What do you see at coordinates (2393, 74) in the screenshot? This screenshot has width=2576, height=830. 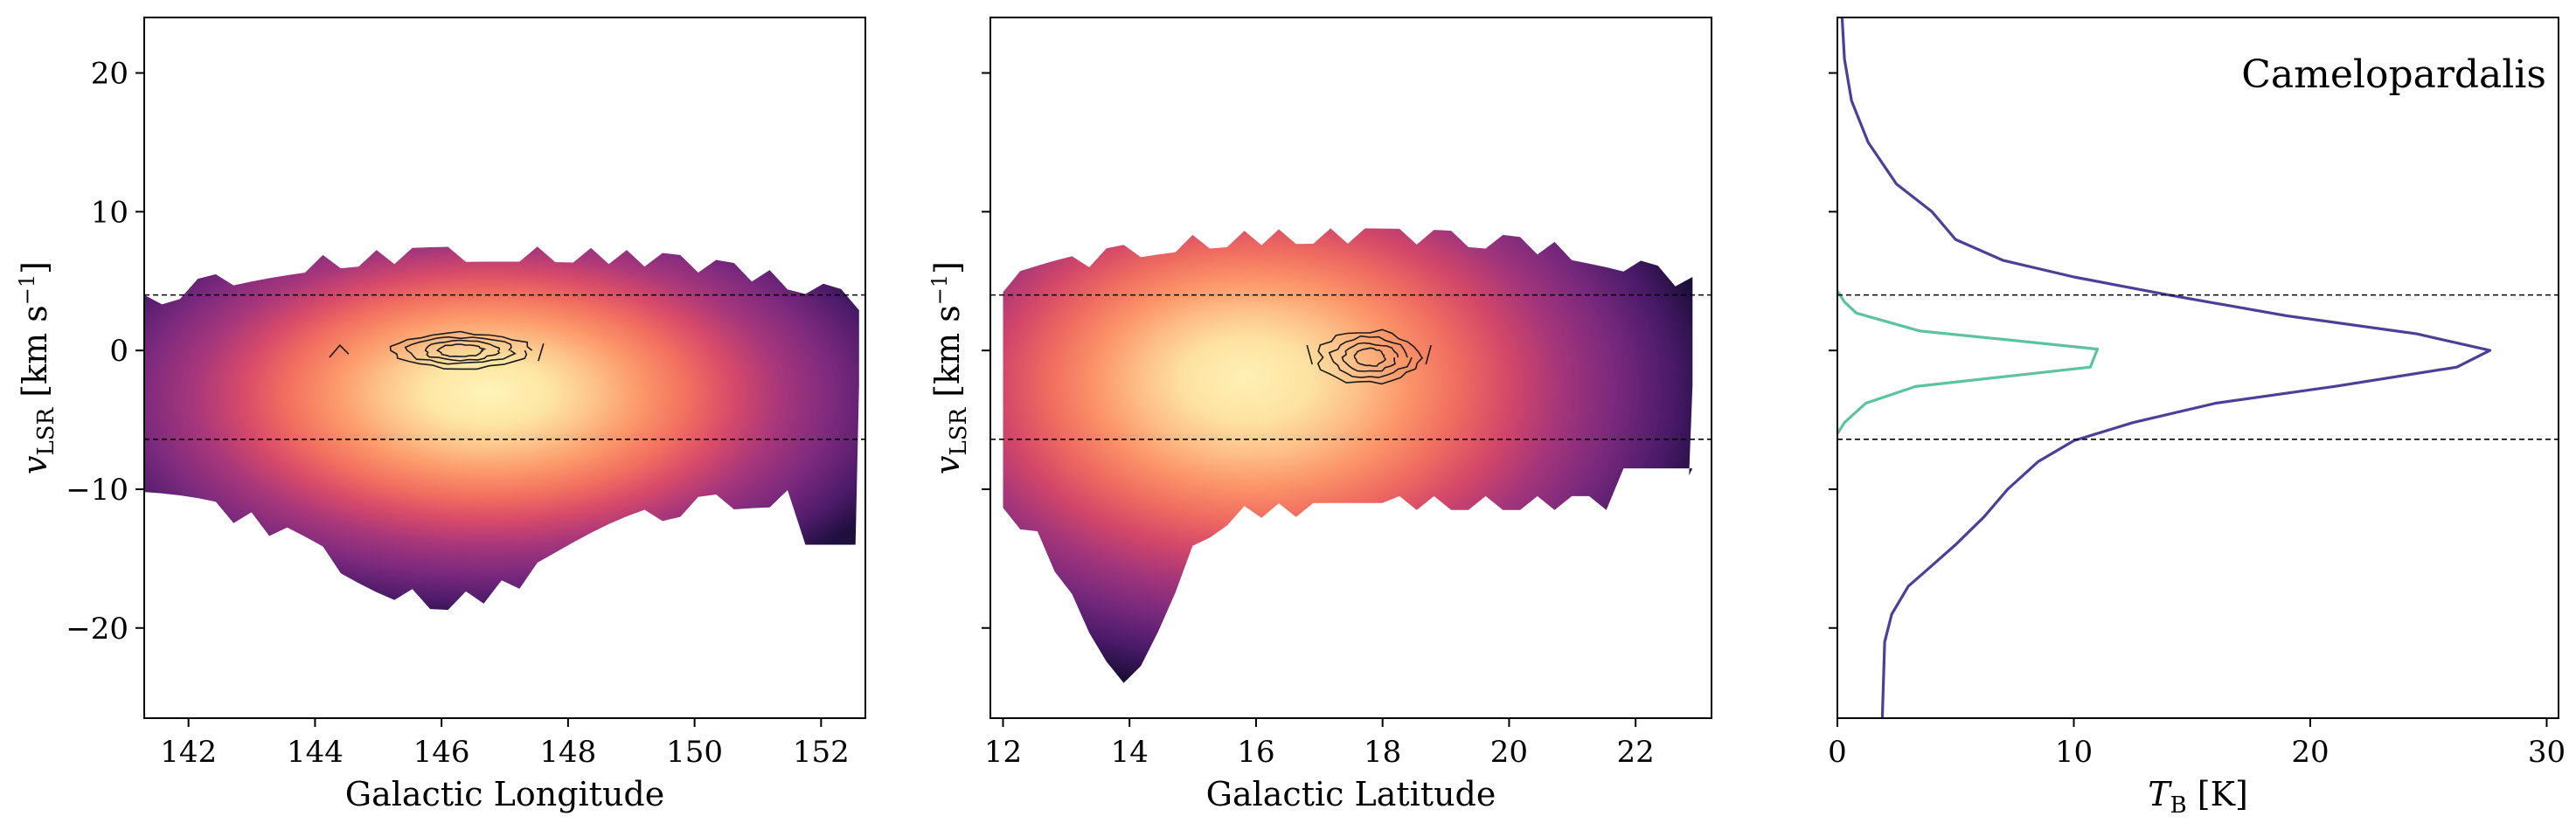 I see `region-annotation: Camelopardalis` at bounding box center [2393, 74].